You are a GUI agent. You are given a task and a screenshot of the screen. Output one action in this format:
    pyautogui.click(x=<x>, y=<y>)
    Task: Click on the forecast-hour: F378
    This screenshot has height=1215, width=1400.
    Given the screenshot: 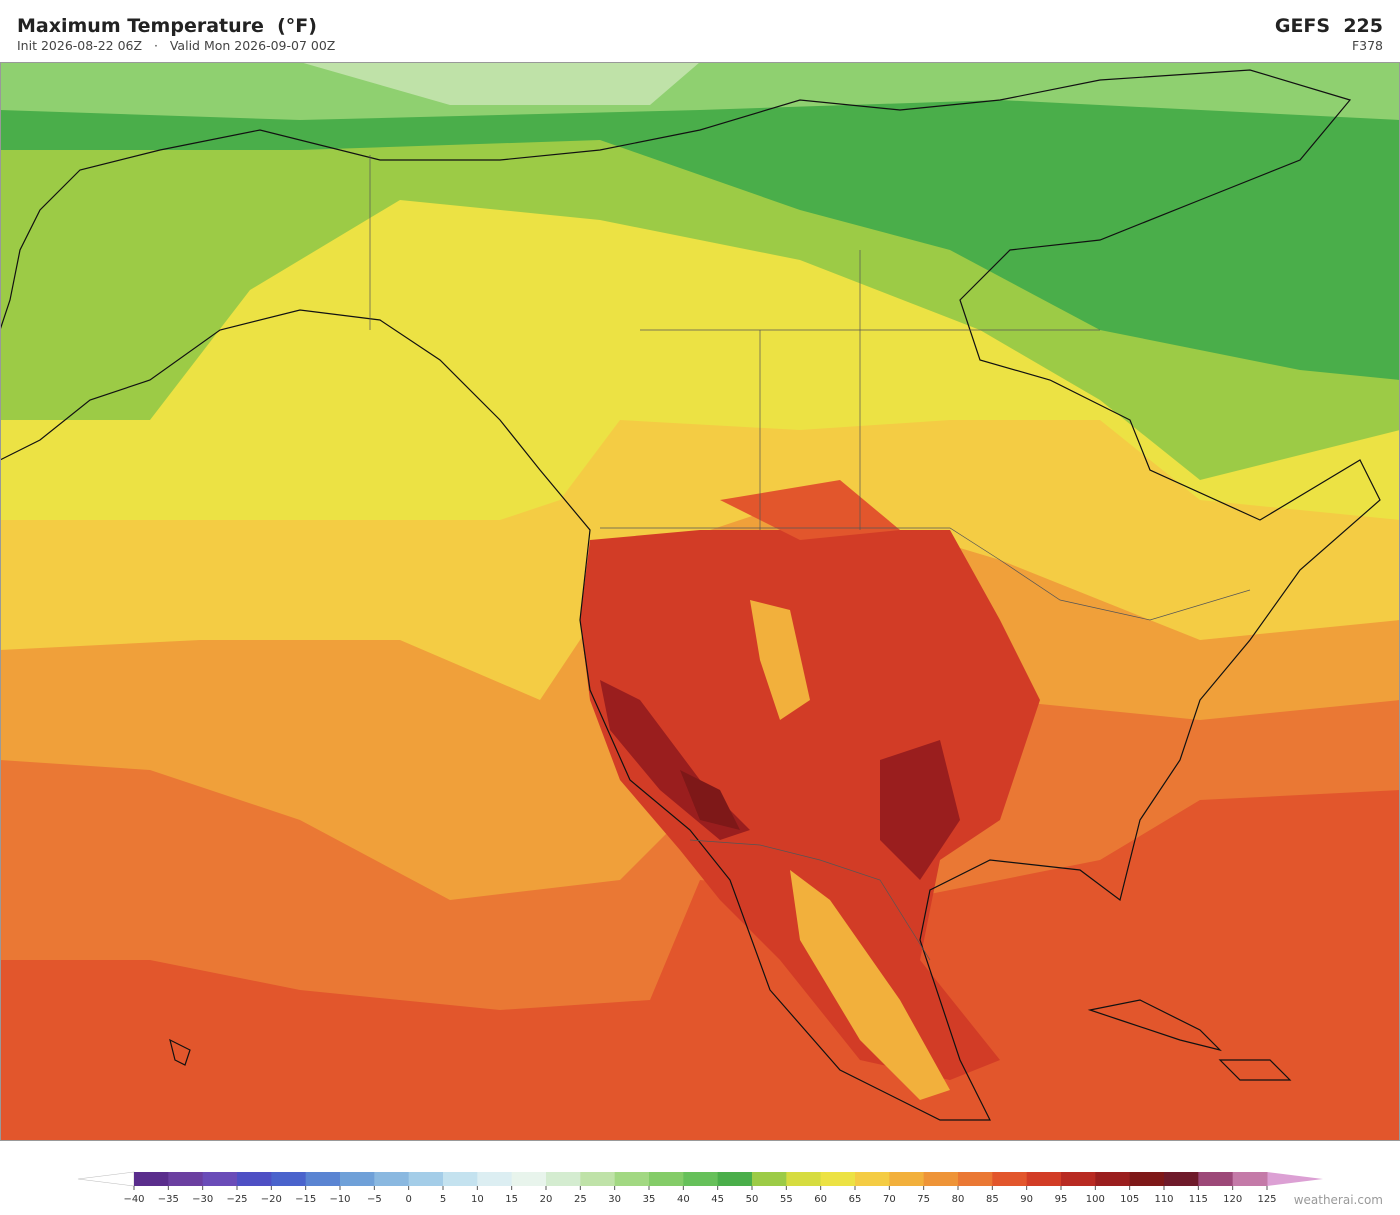 What is the action you would take?
    pyautogui.click(x=1367, y=45)
    